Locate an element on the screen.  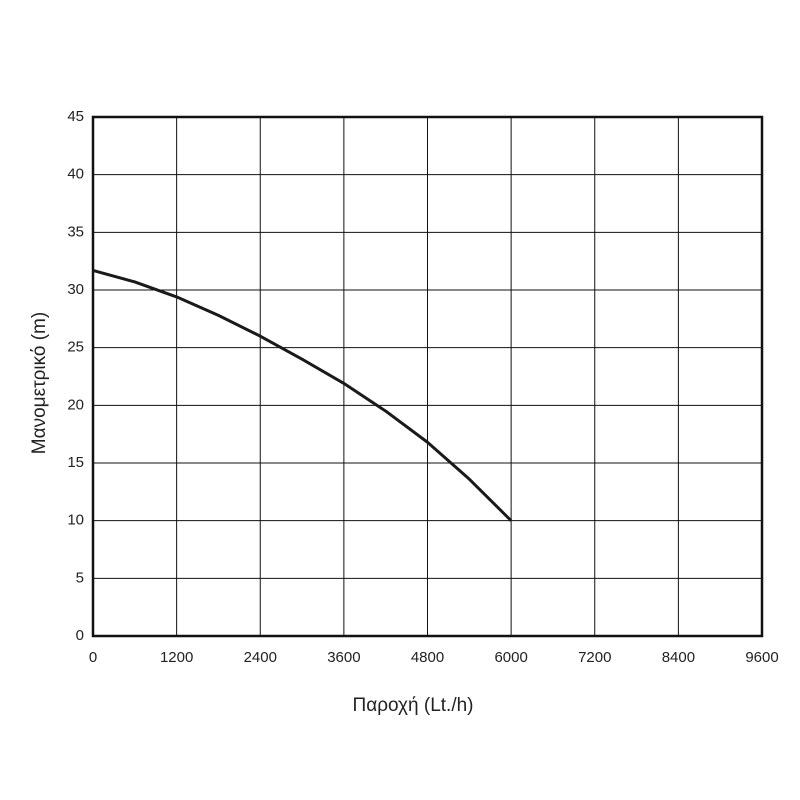
x-tick-label: 8400 is located at coordinates (678, 657).